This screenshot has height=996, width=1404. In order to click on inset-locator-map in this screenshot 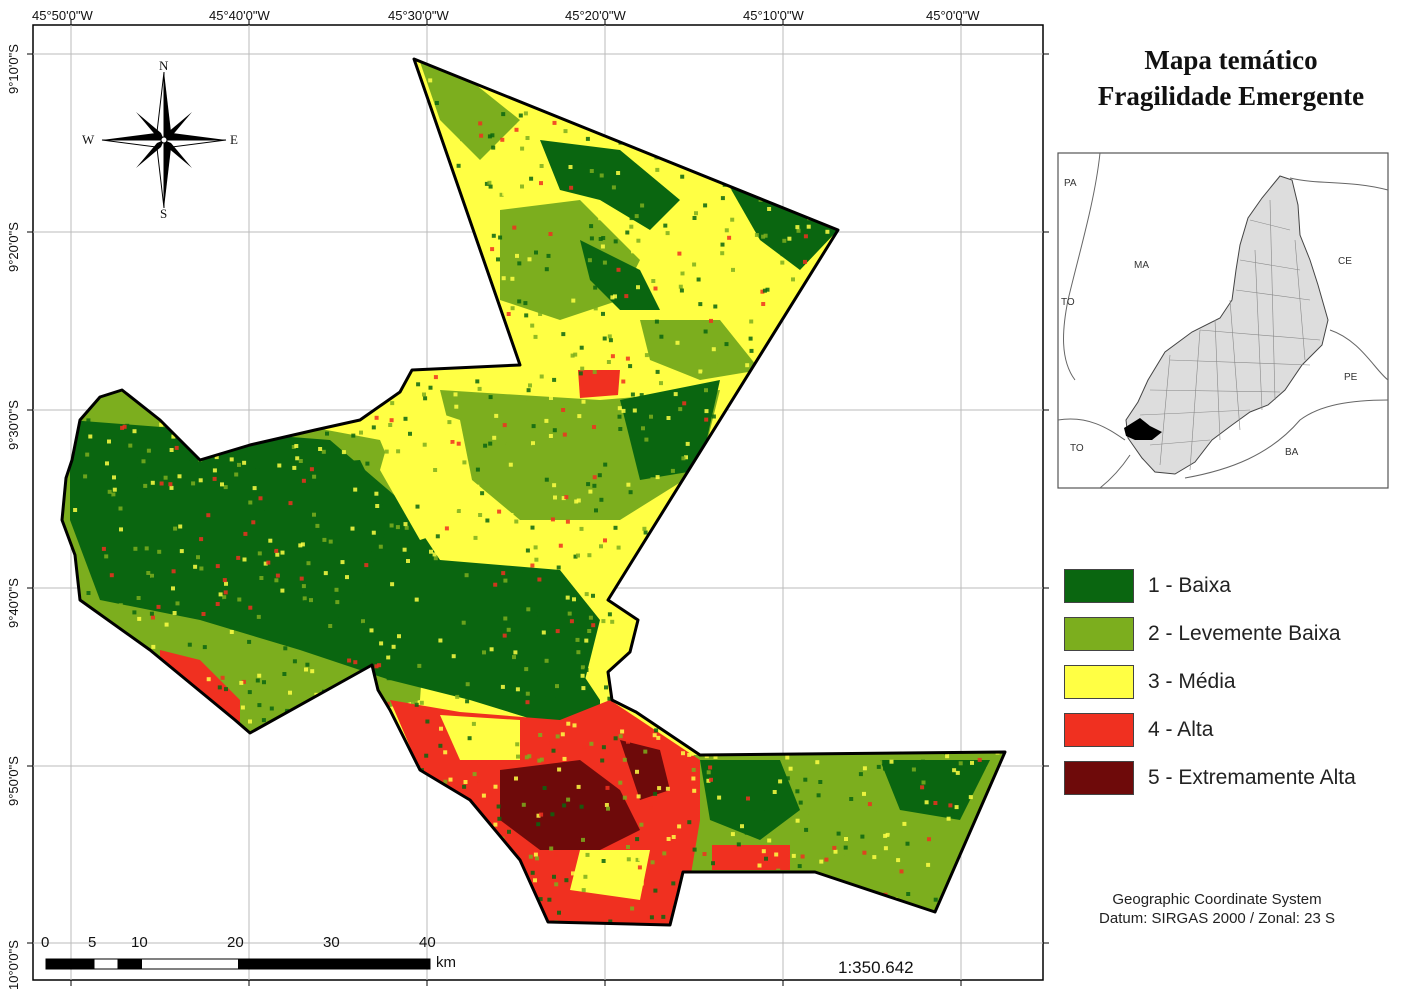, I will do `click(1223, 320)`.